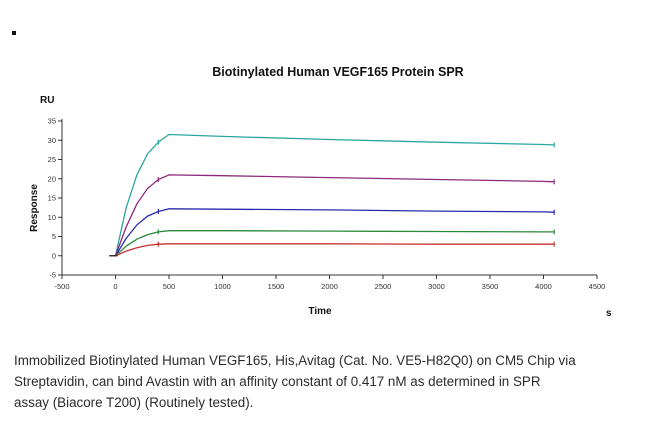 The height and width of the screenshot is (422, 650). Describe the element at coordinates (222, 286) in the screenshot. I see `x-tick-label: 1000` at that location.